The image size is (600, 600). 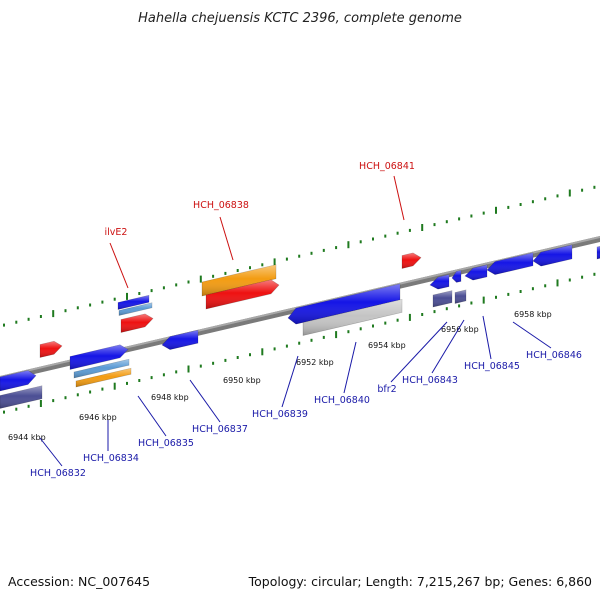 I want to click on scale-label: 6958 kbp, so click(x=533, y=314).